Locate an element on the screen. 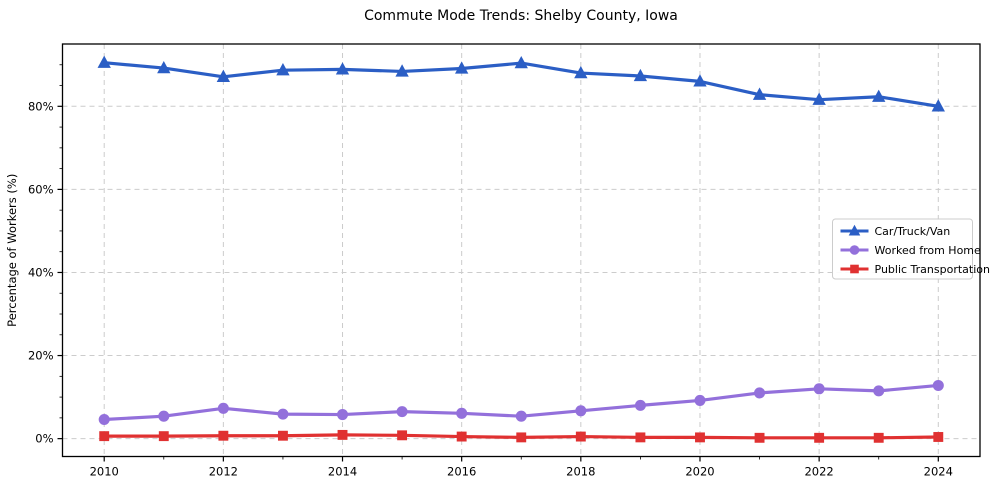  legend-circle-marker is located at coordinates (854, 250).